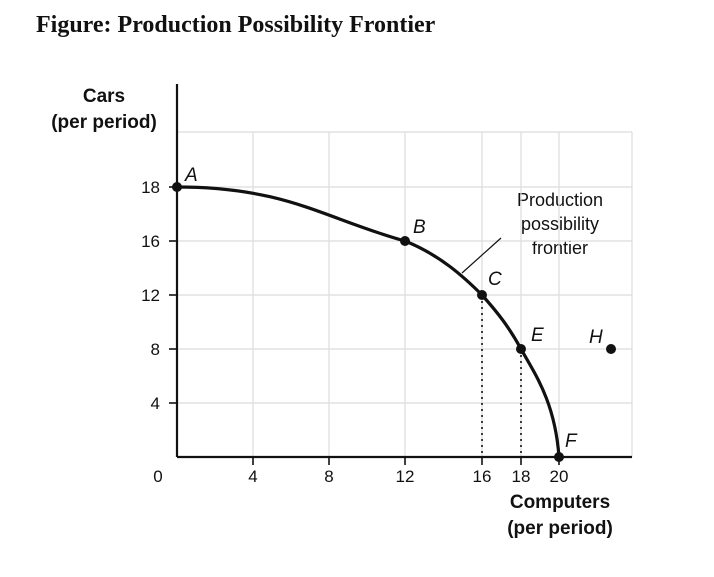 This screenshot has width=714, height=577. What do you see at coordinates (596, 337) in the screenshot?
I see `point-label-h: H` at bounding box center [596, 337].